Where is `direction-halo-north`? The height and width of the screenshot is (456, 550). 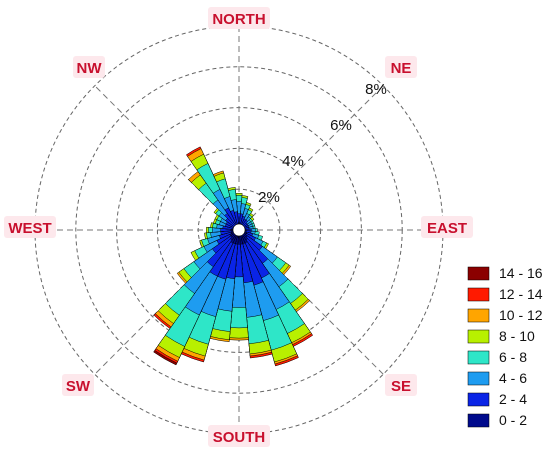
direction-halo-north is located at coordinates (239, 18).